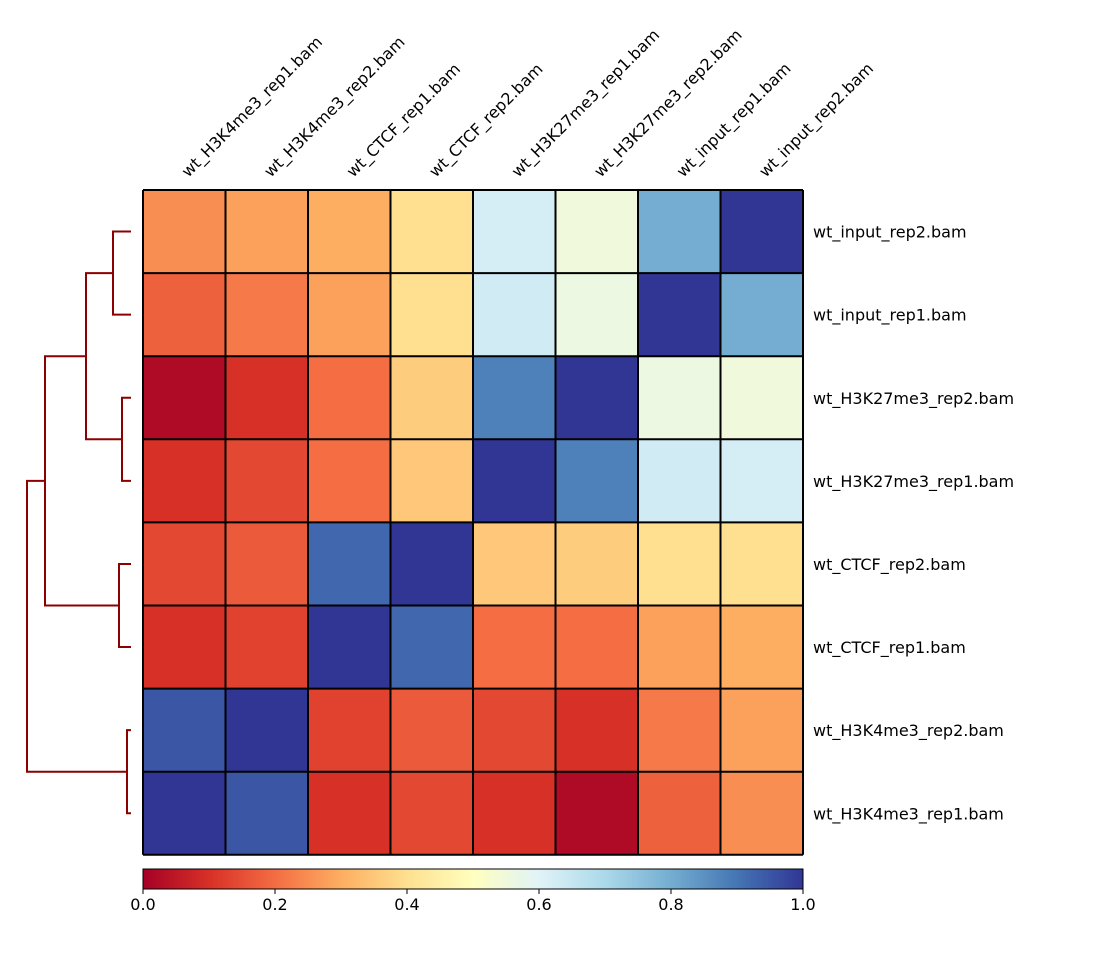 The image size is (1100, 955). Describe the element at coordinates (334, 106) in the screenshot. I see `column-label: wt_H3K4me3_rep2.bam` at that location.